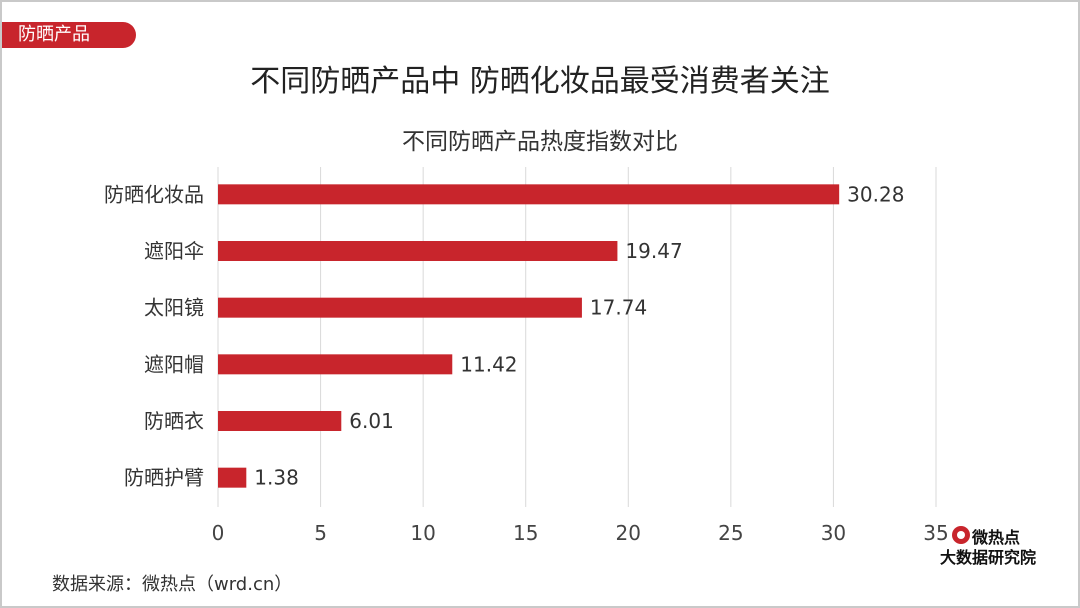 This screenshot has width=1080, height=608. What do you see at coordinates (174, 308) in the screenshot?
I see `category-label: 太阳镜` at bounding box center [174, 308].